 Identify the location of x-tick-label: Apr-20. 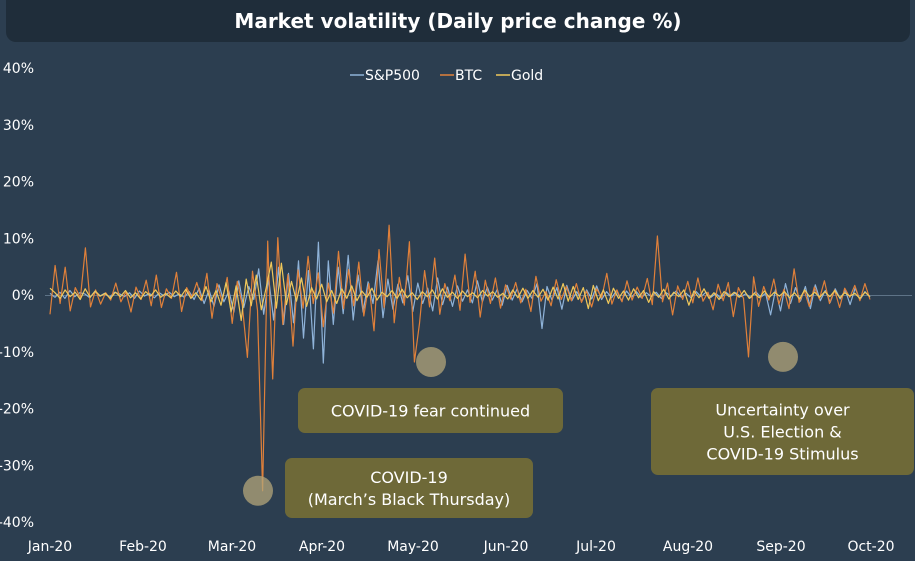
(322, 547).